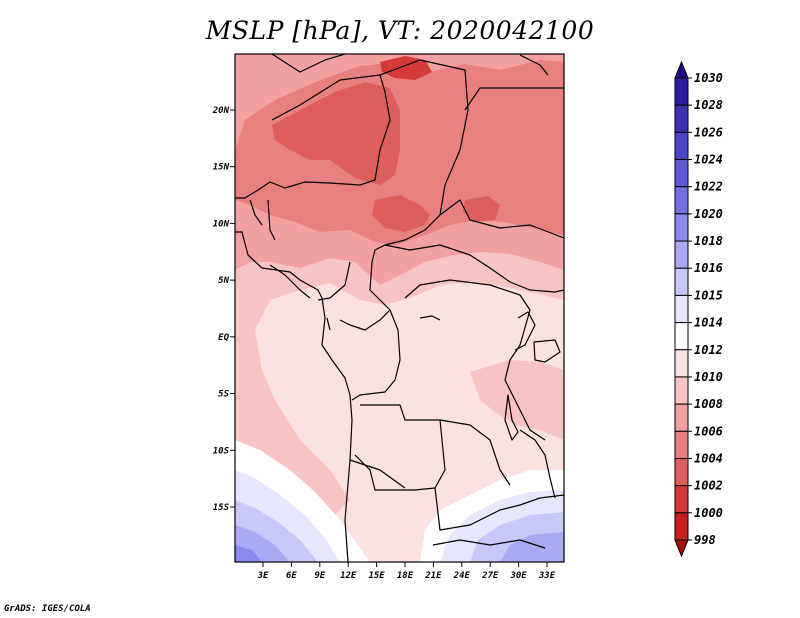  I want to click on colorbar-label: 1026, so click(708, 132).